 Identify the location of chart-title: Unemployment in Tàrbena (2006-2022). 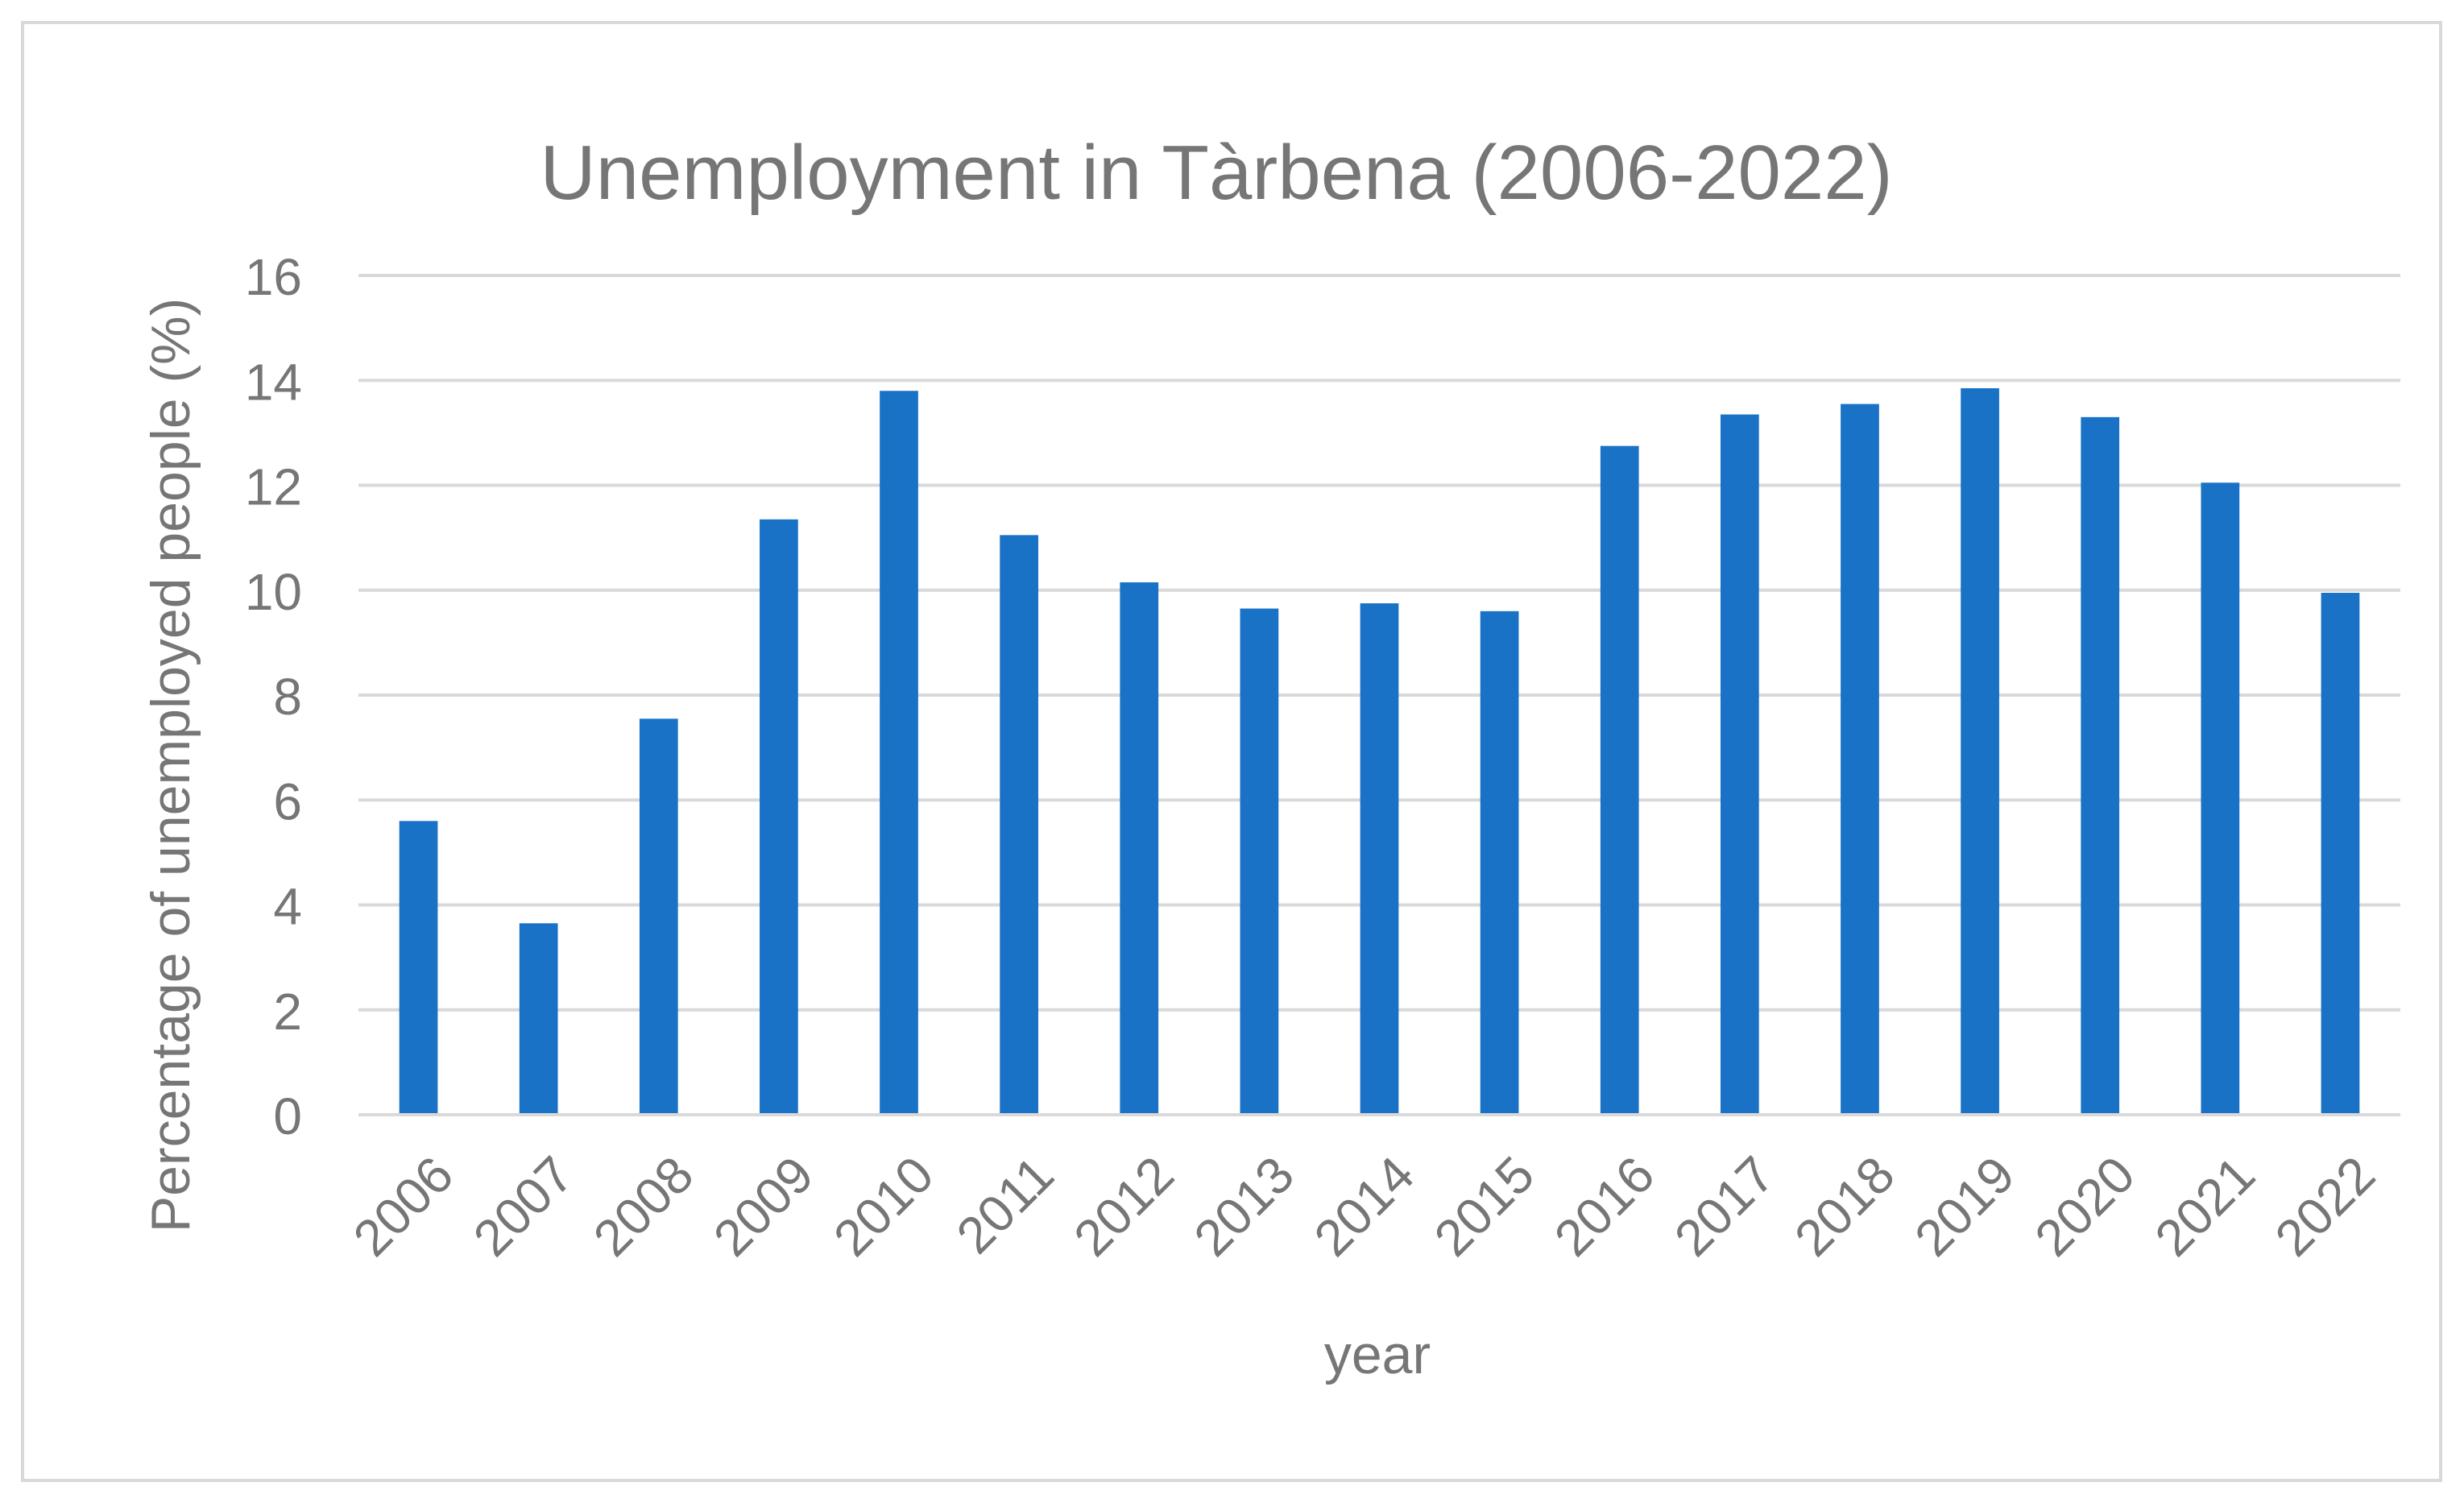
(1216, 173).